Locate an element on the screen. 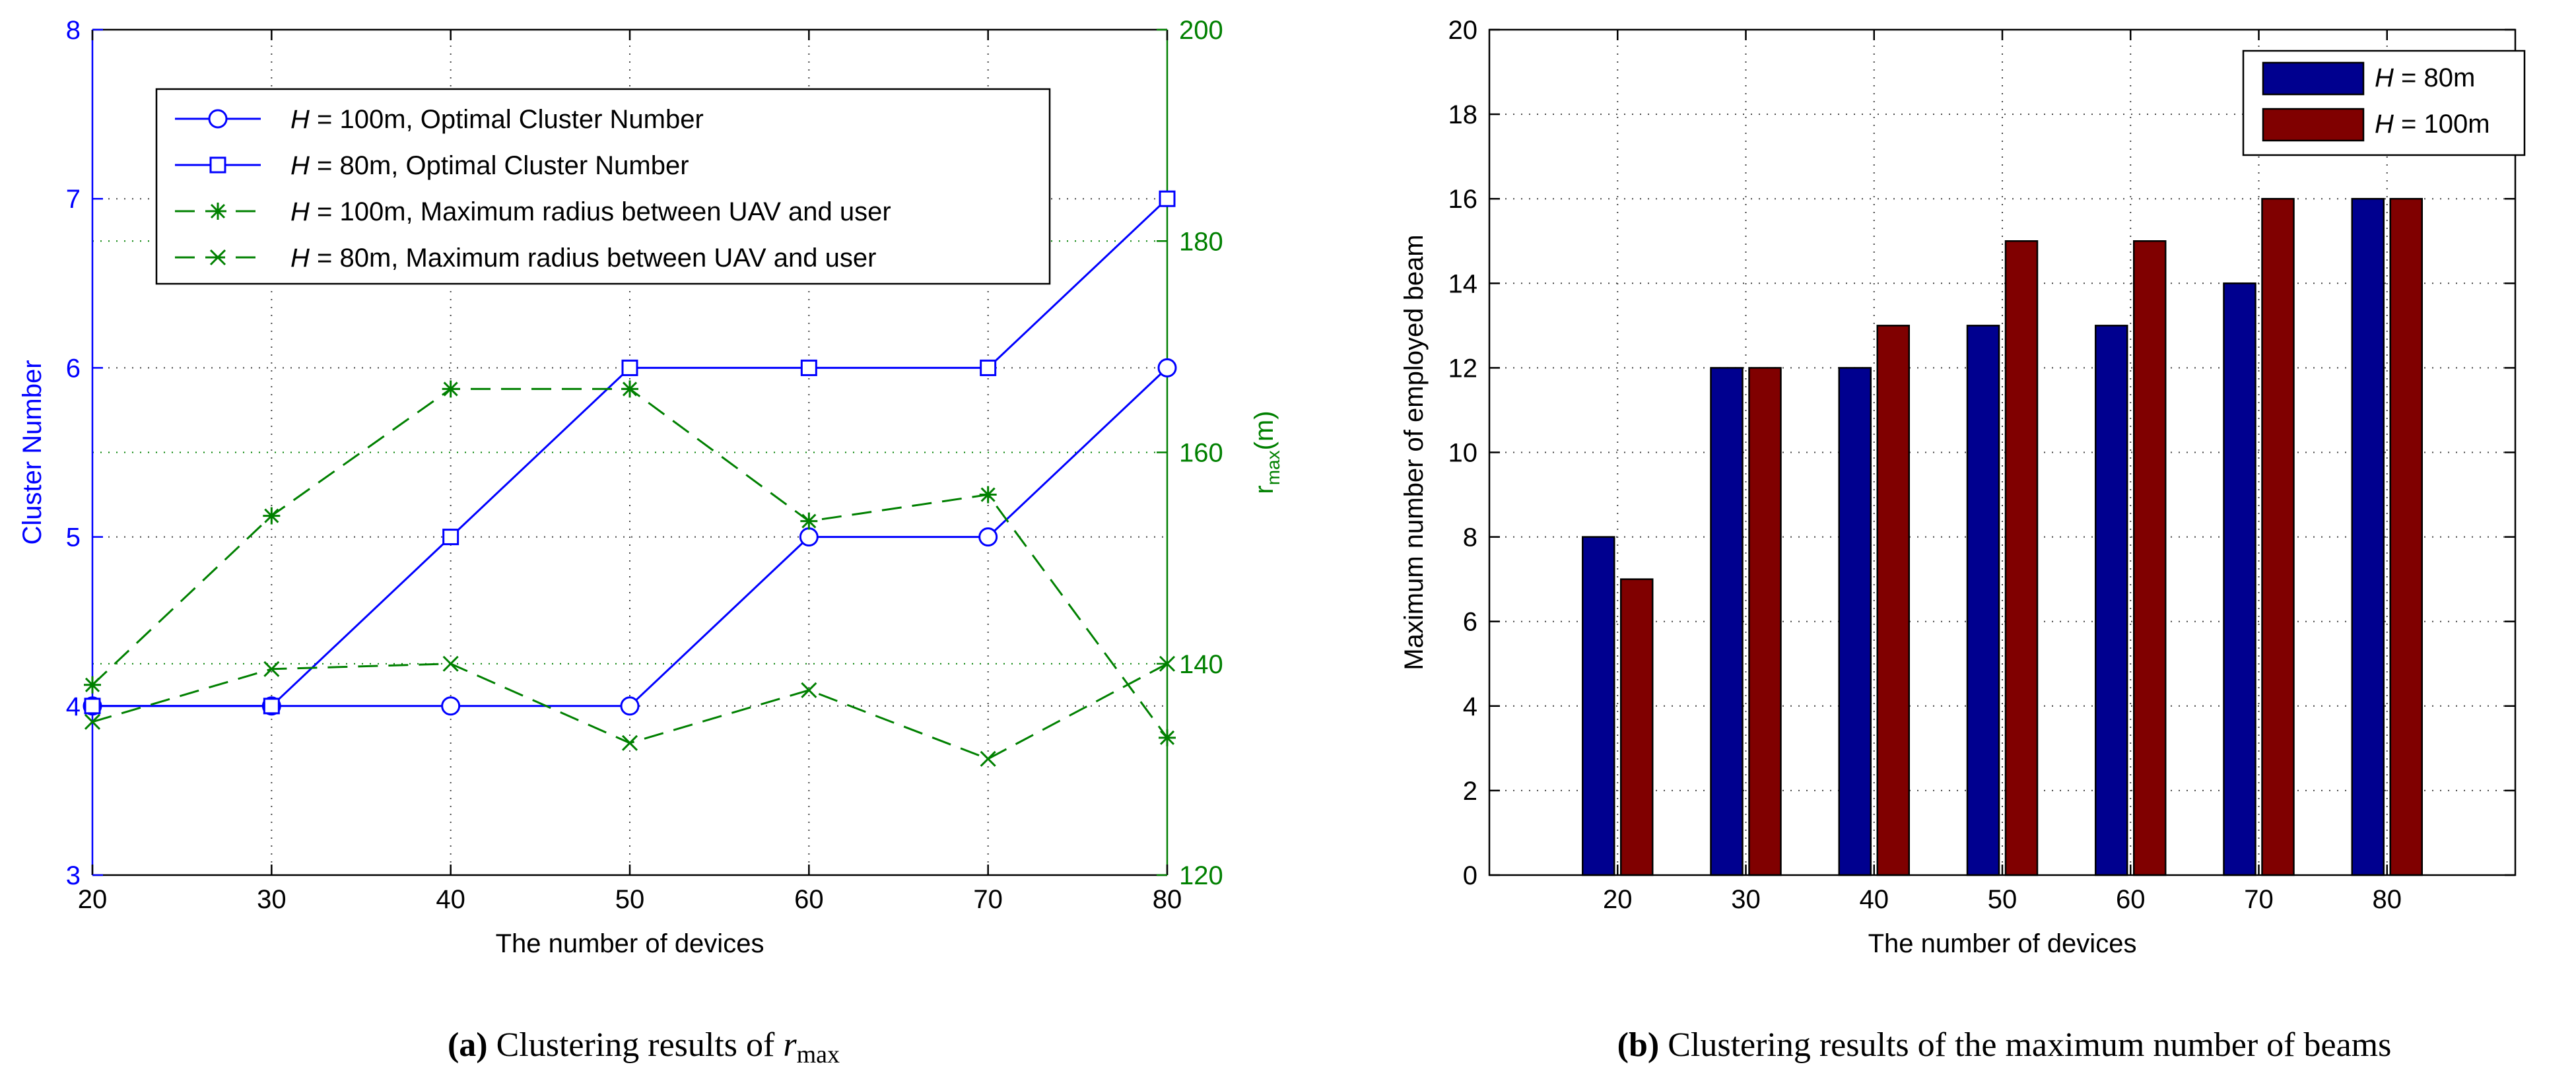 Image resolution: width=2576 pixels, height=1081 pixels. y-tick-label-left-a: 4 is located at coordinates (73, 706).